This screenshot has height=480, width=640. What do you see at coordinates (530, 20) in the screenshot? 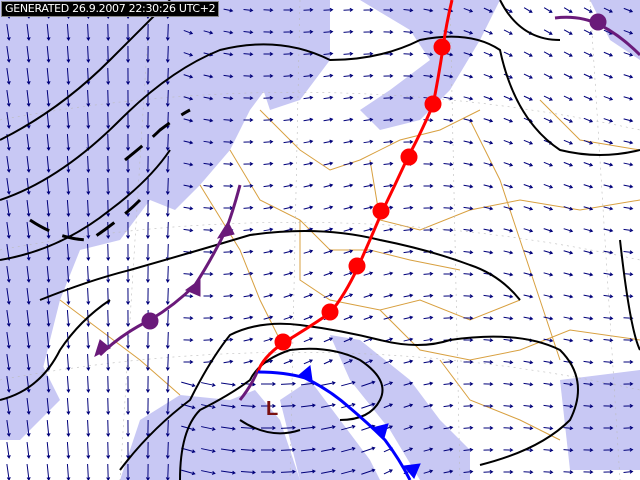
I see `isobar` at bounding box center [530, 20].